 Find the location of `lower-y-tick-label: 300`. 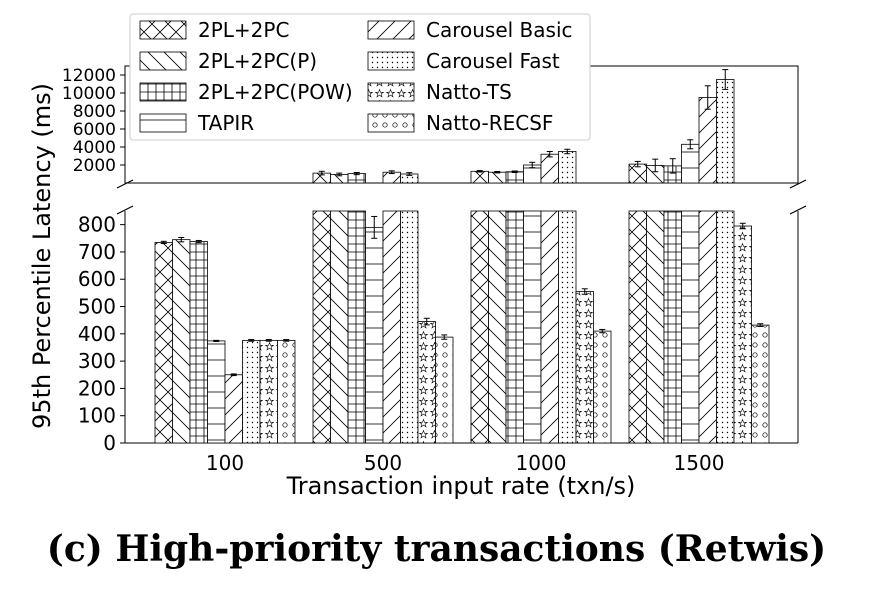

lower-y-tick-label: 300 is located at coordinates (97, 361).